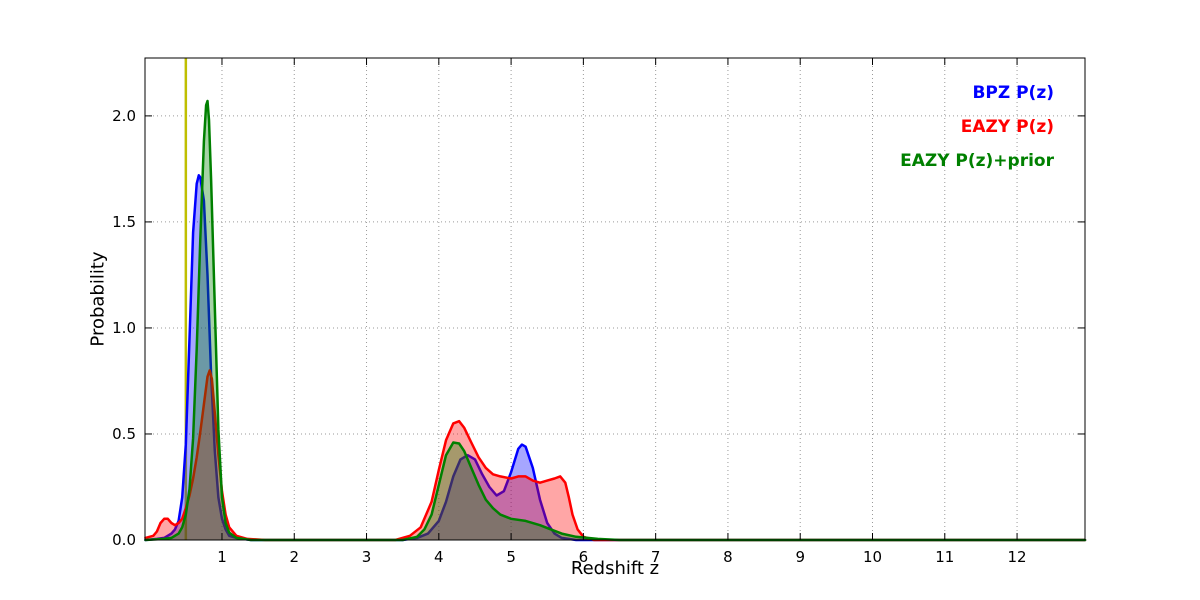 This screenshot has width=1200, height=600. What do you see at coordinates (124, 540) in the screenshot?
I see `y-tick-label: 0.0` at bounding box center [124, 540].